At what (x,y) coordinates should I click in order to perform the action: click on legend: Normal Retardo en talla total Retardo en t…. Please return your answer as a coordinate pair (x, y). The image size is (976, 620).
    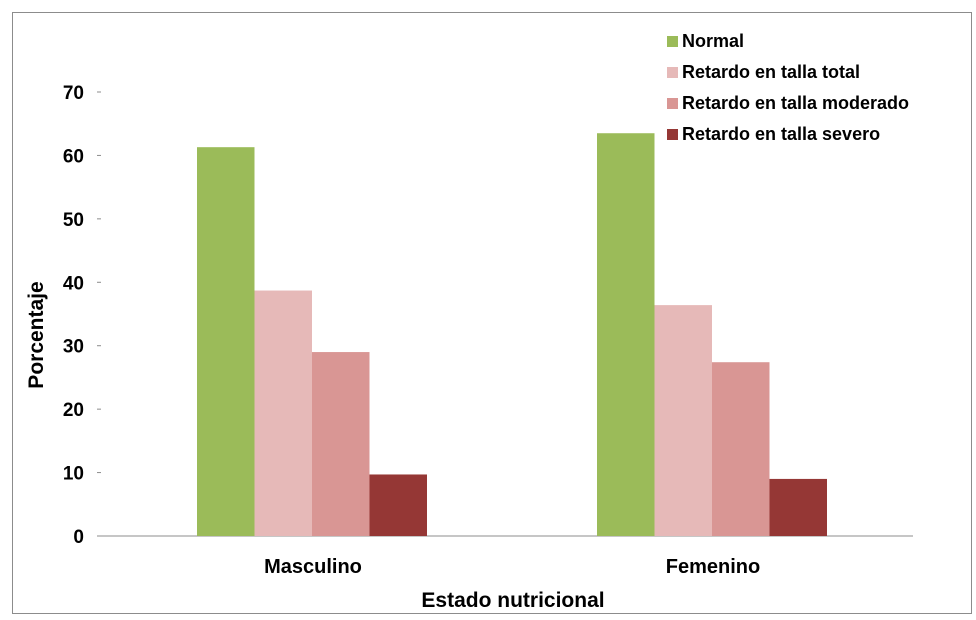
    Looking at the image, I should click on (788, 87).